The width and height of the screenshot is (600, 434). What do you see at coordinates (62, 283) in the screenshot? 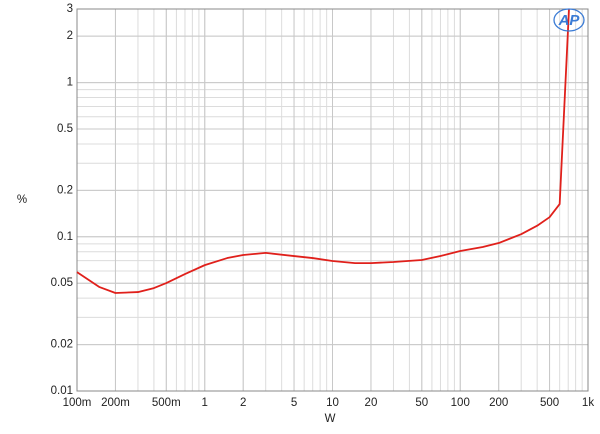
I see `y-tick-label: 0.05` at bounding box center [62, 283].